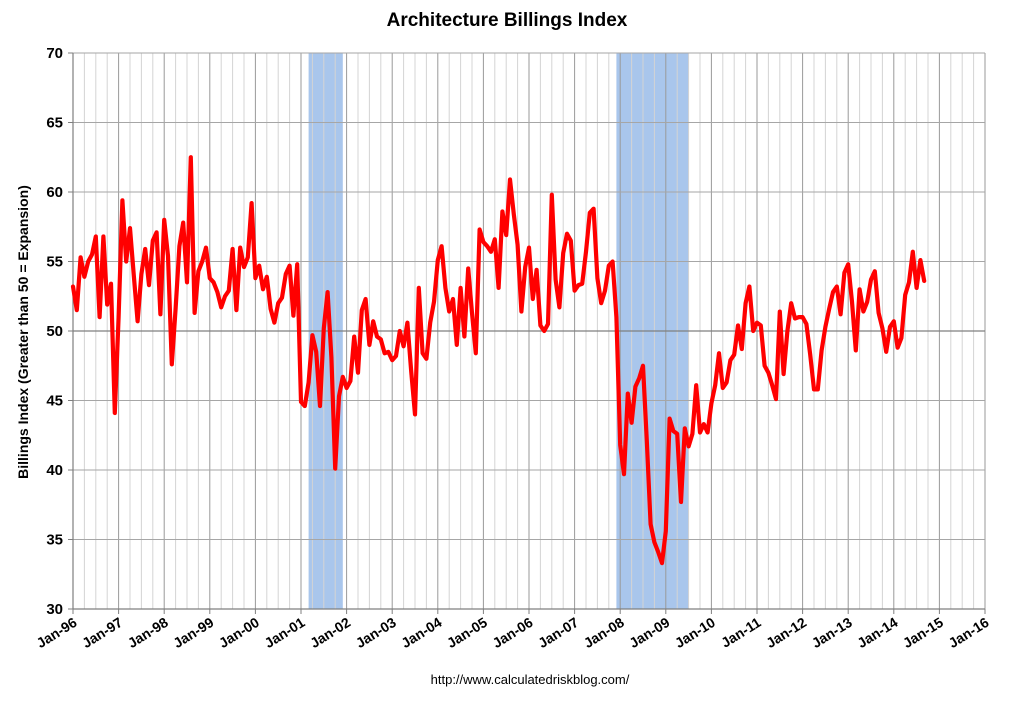 Image resolution: width=1020 pixels, height=703 pixels. I want to click on x-tick-label: Jan-11, so click(741, 632).